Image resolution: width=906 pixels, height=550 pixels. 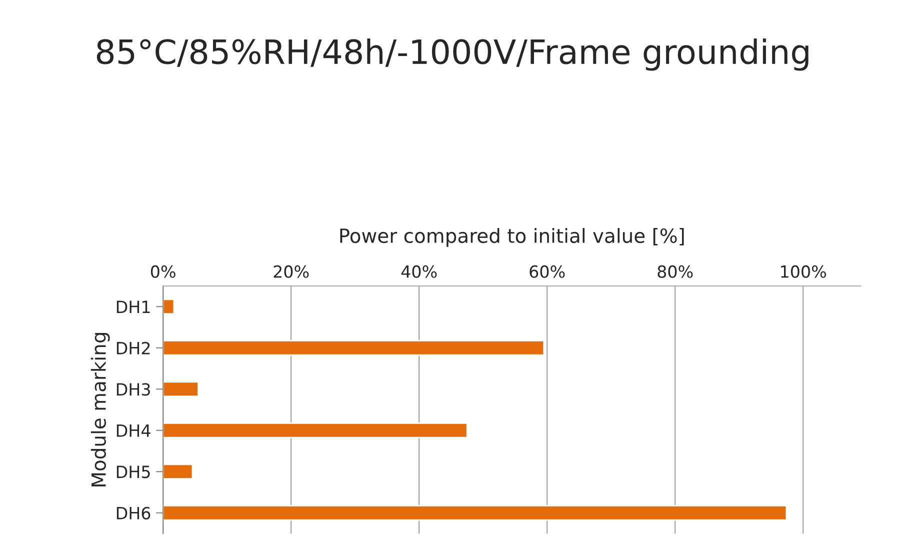 What do you see at coordinates (803, 271) in the screenshot?
I see `x-tick-label: 100%` at bounding box center [803, 271].